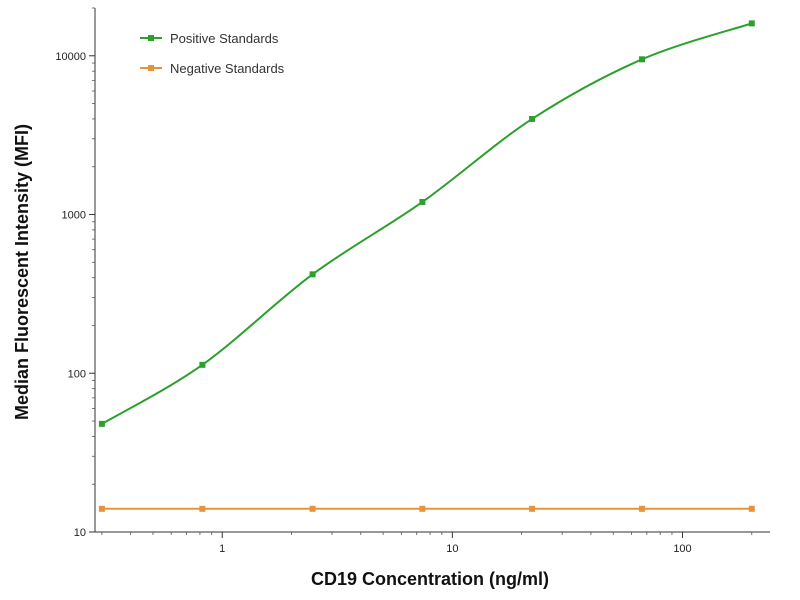 Image resolution: width=800 pixels, height=600 pixels. I want to click on y-ticks: 10 100 1000 10000, so click(75, 273).